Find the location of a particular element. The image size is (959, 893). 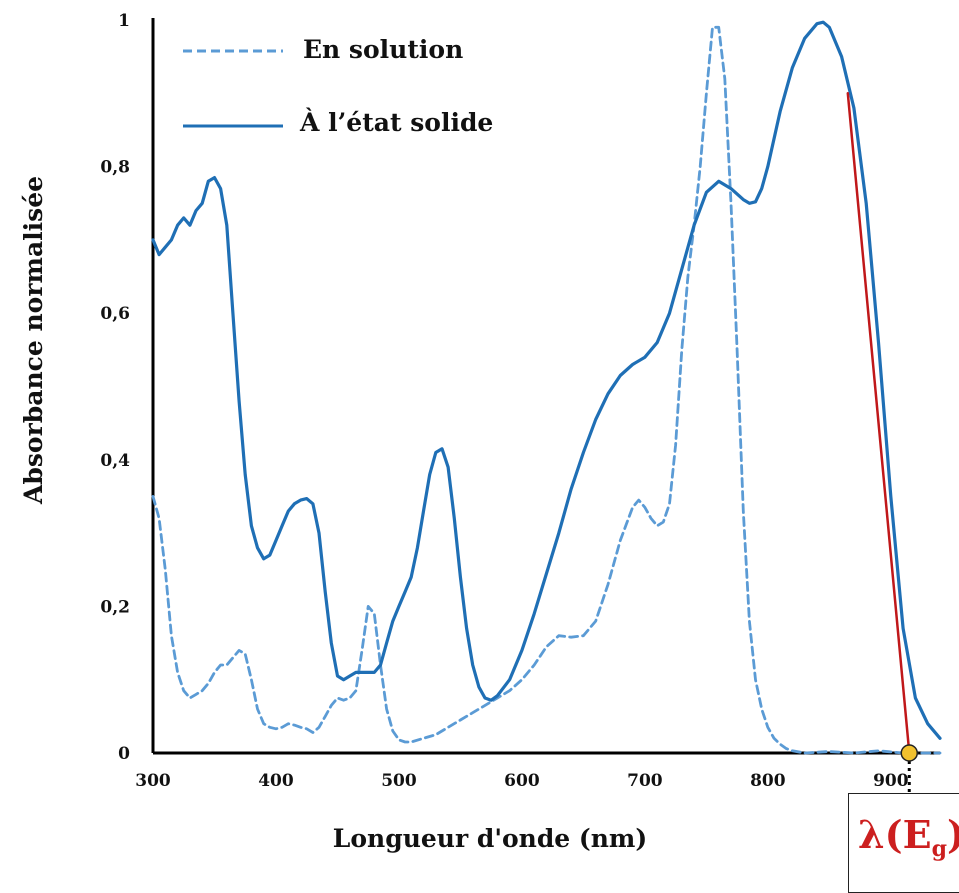

y-tick-label: 0,6 is located at coordinates (115, 314).